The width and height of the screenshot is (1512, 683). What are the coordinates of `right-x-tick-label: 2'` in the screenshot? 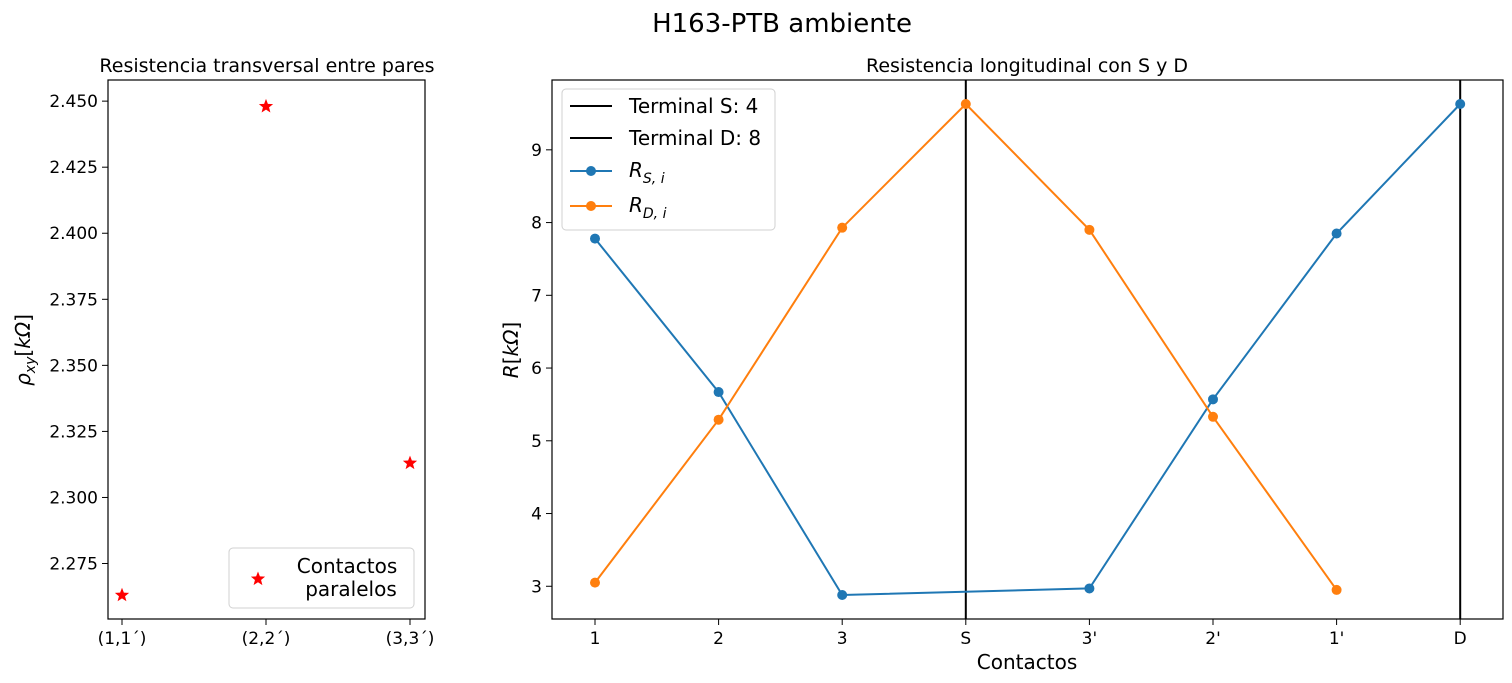 It's located at (1213, 639).